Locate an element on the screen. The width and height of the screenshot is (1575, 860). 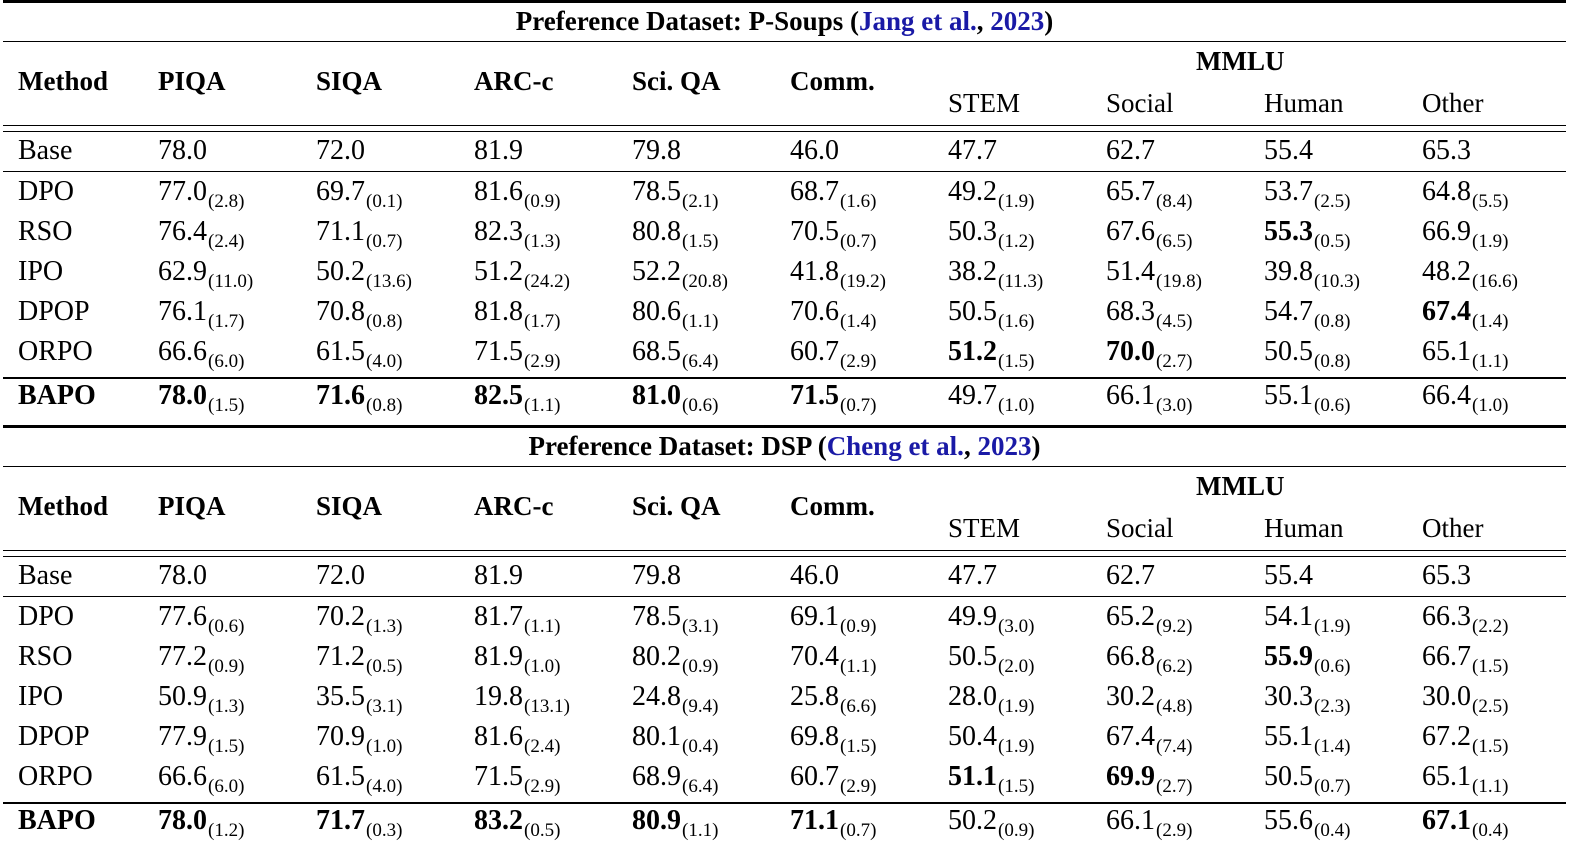
score-value: 19.8 is located at coordinates (498, 696).